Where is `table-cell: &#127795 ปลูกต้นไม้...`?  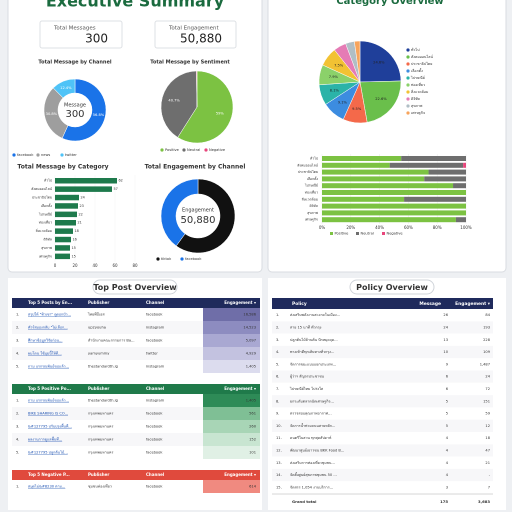 table-cell: &#127795 ปลูกต้นไม้... is located at coordinates (48, 452).